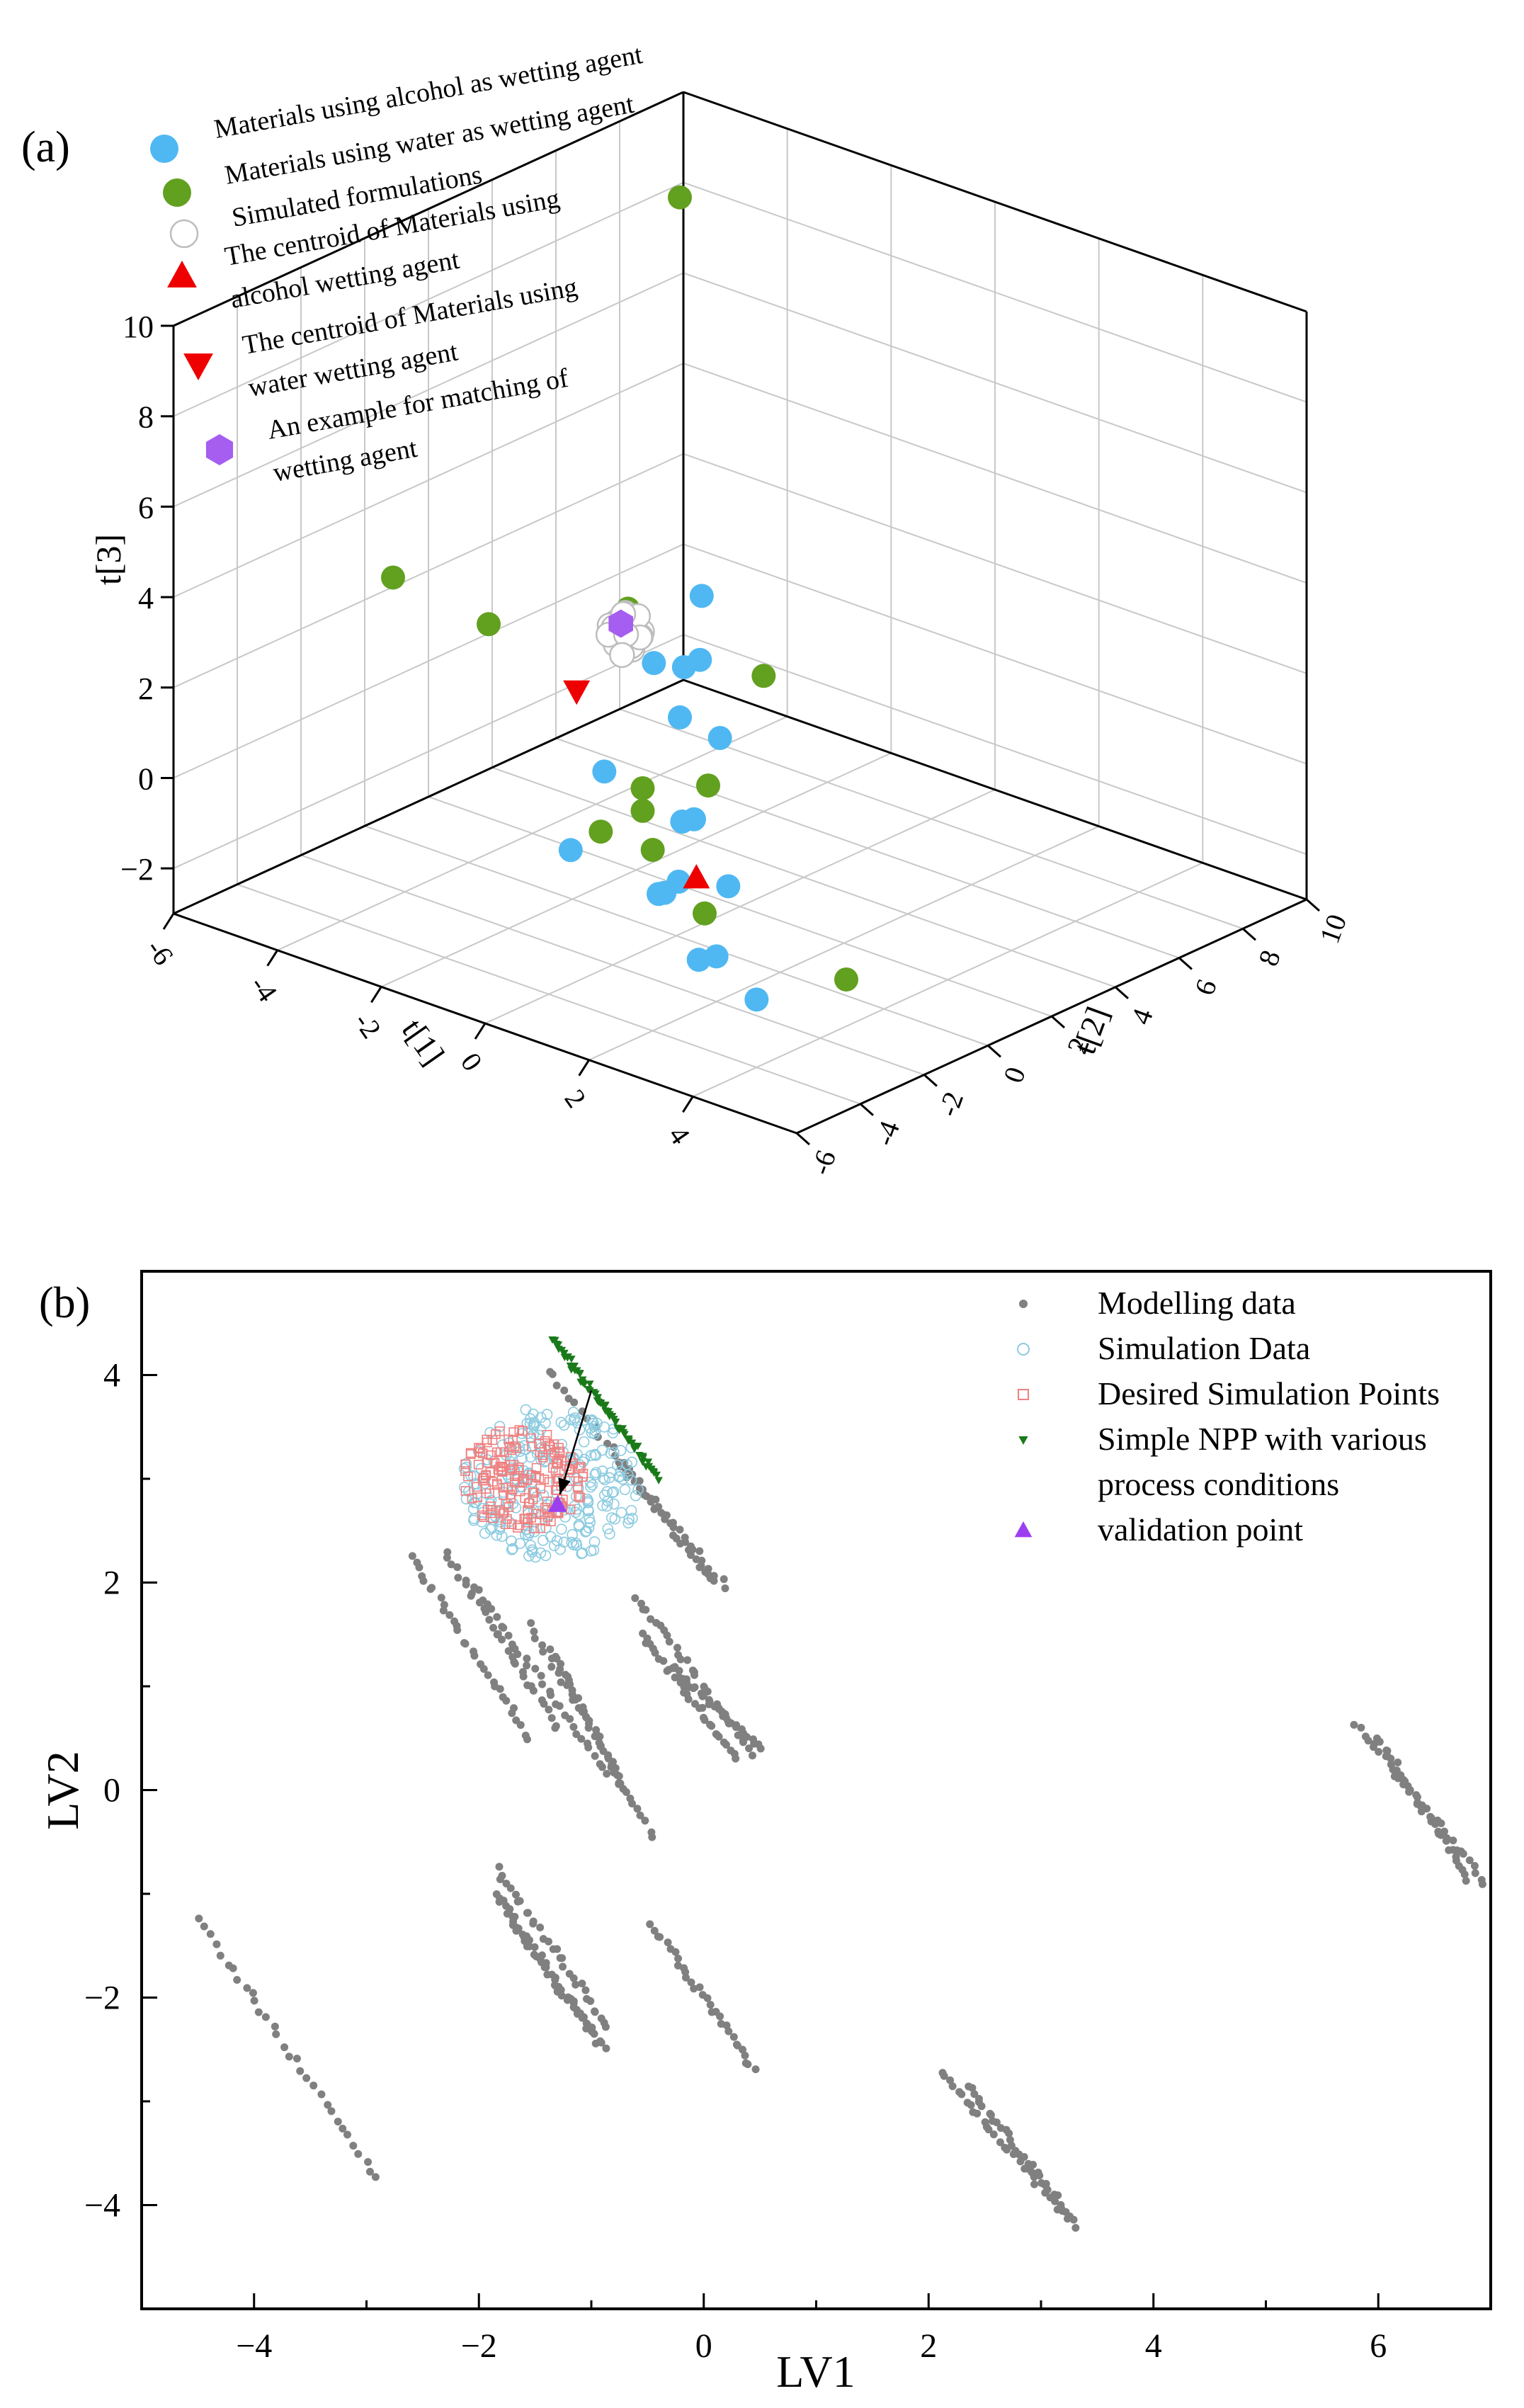 Image resolution: width=1524 pixels, height=2408 pixels. Describe the element at coordinates (146, 779) in the screenshot. I see `z-tick-label: 0` at that location.